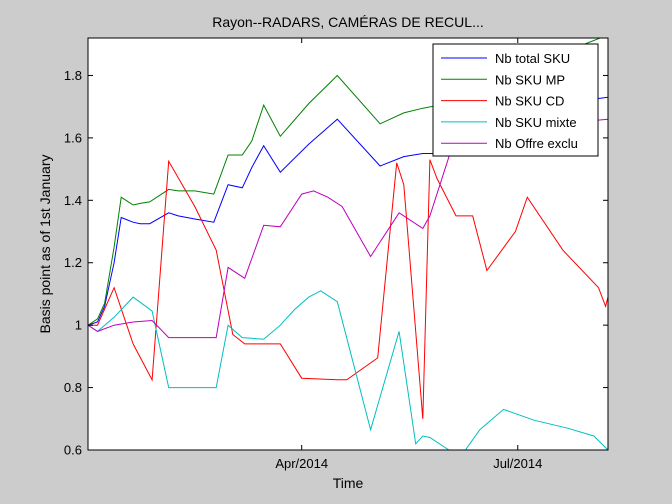  I want to click on legend-label: Nb SKU mixte, so click(536, 122).